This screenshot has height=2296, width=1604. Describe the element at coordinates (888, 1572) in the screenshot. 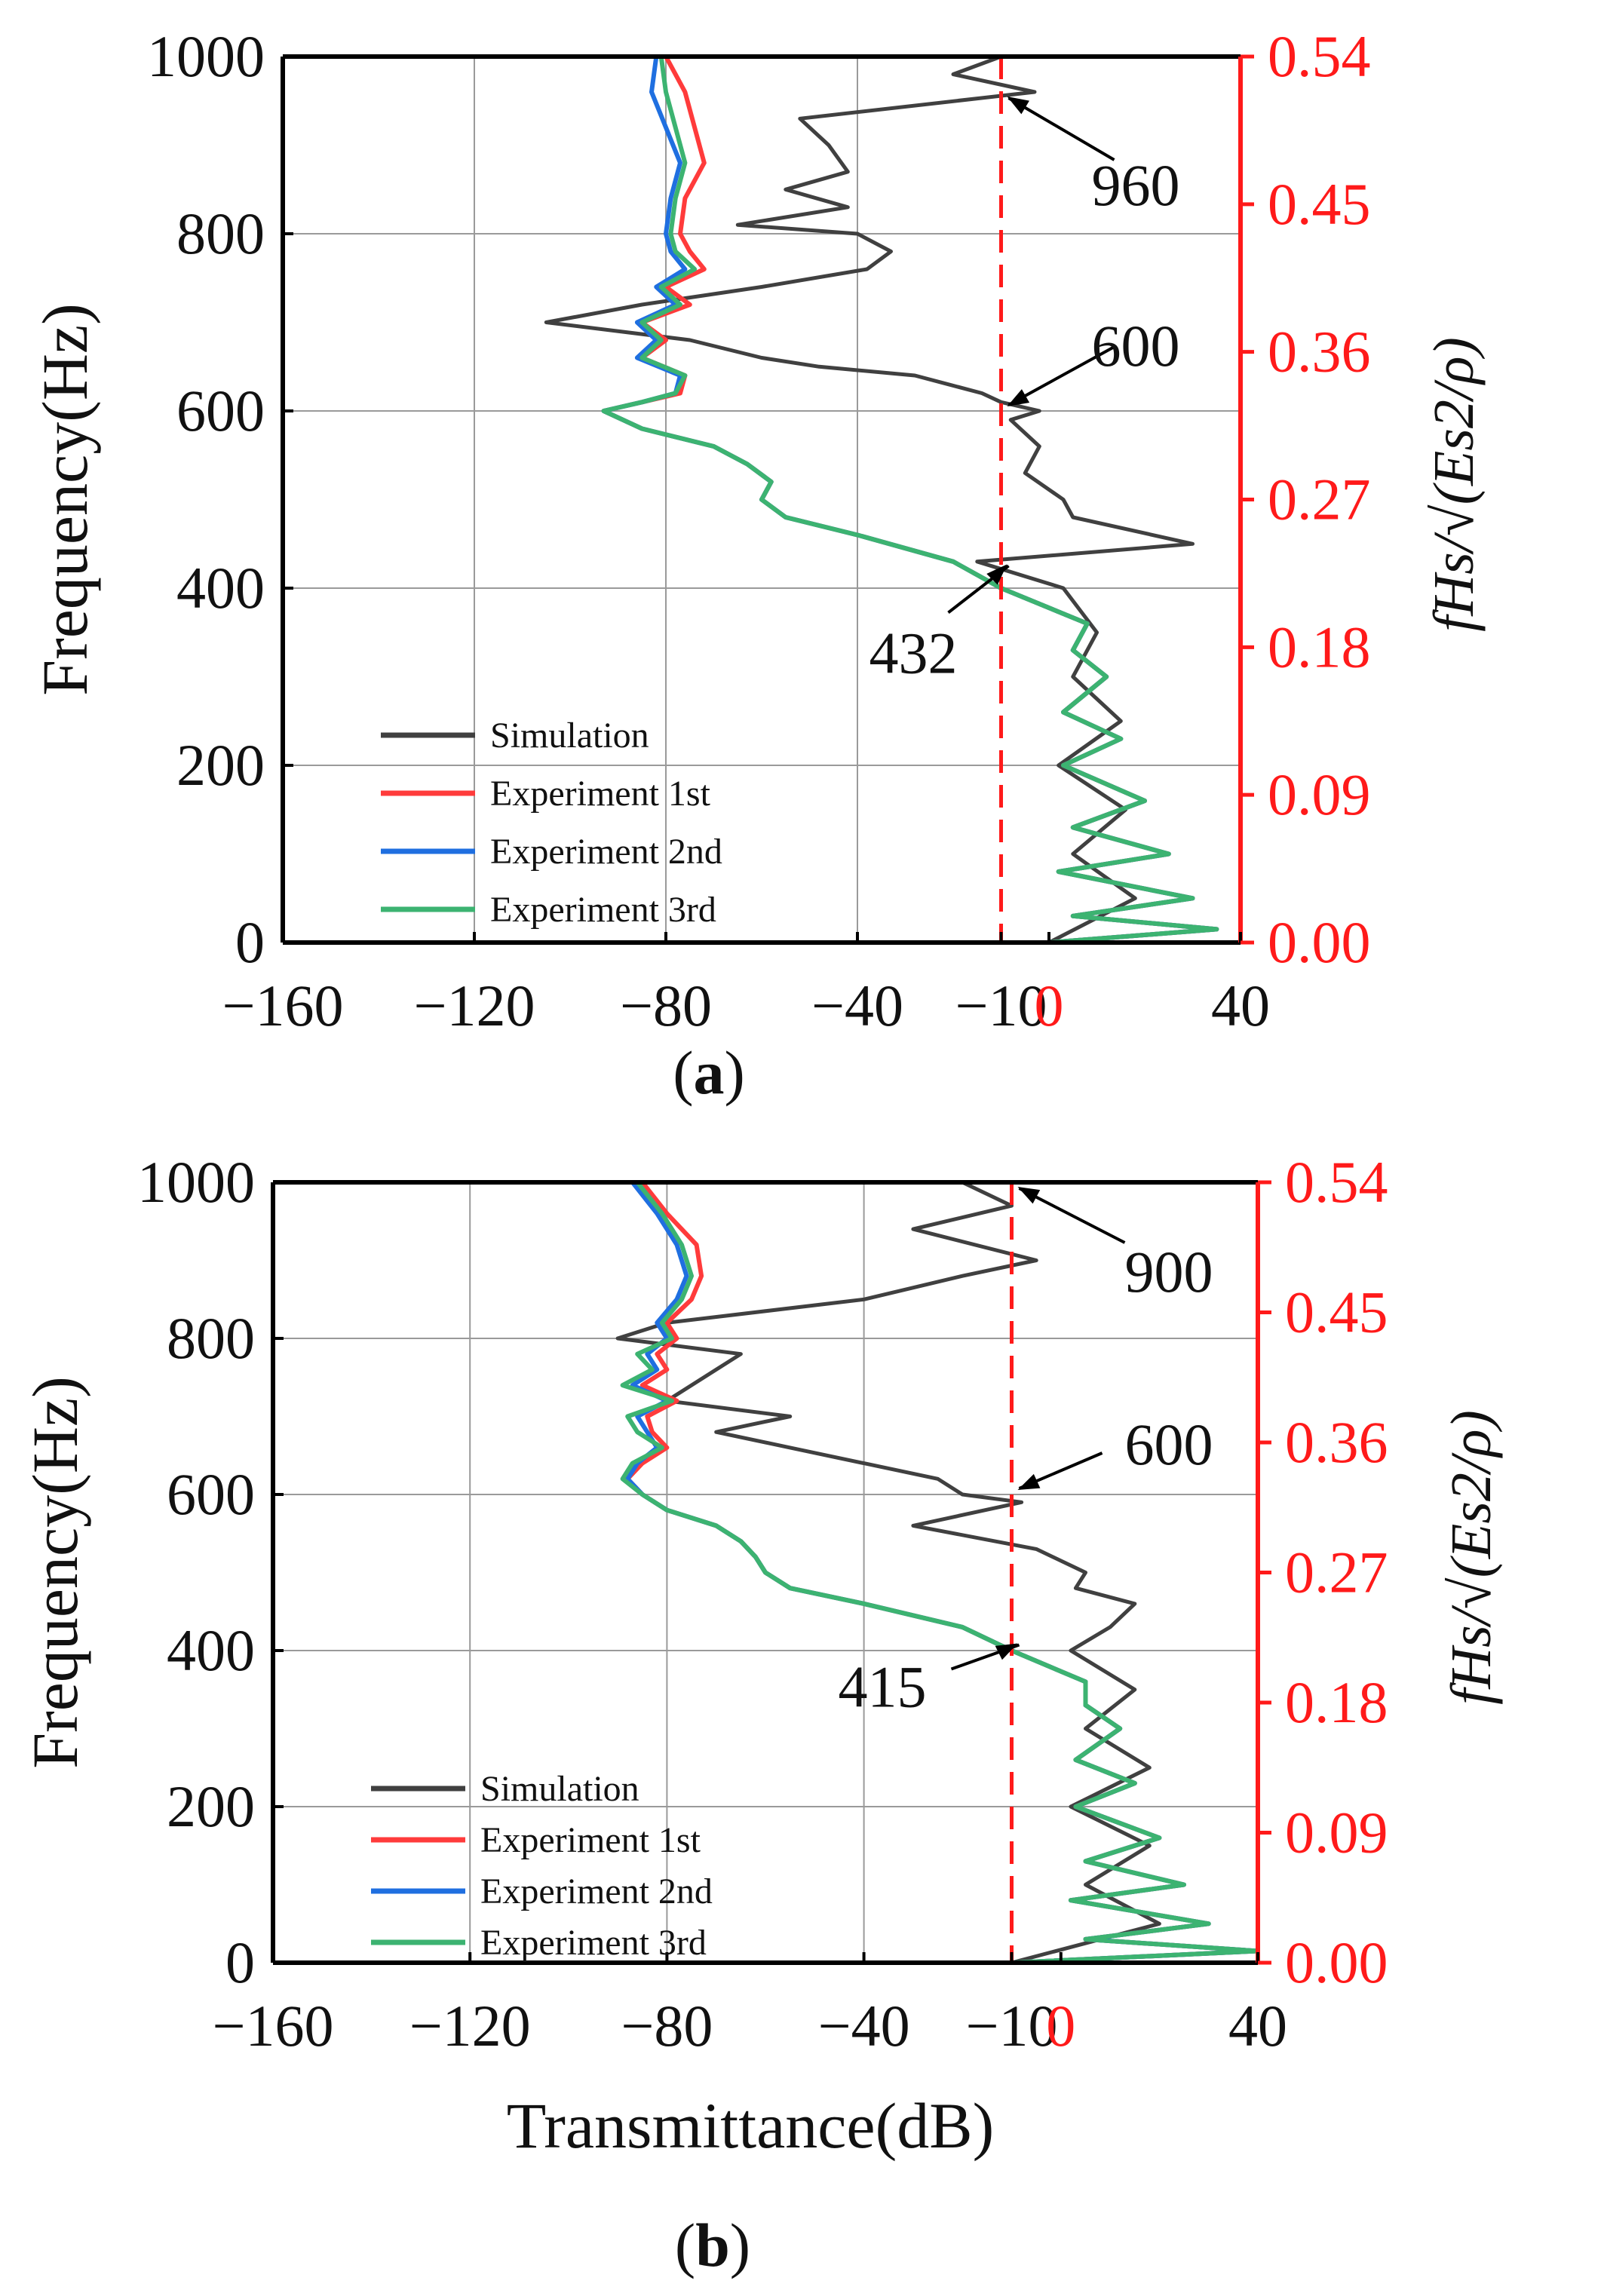

I see `series-line-simulation` at that location.